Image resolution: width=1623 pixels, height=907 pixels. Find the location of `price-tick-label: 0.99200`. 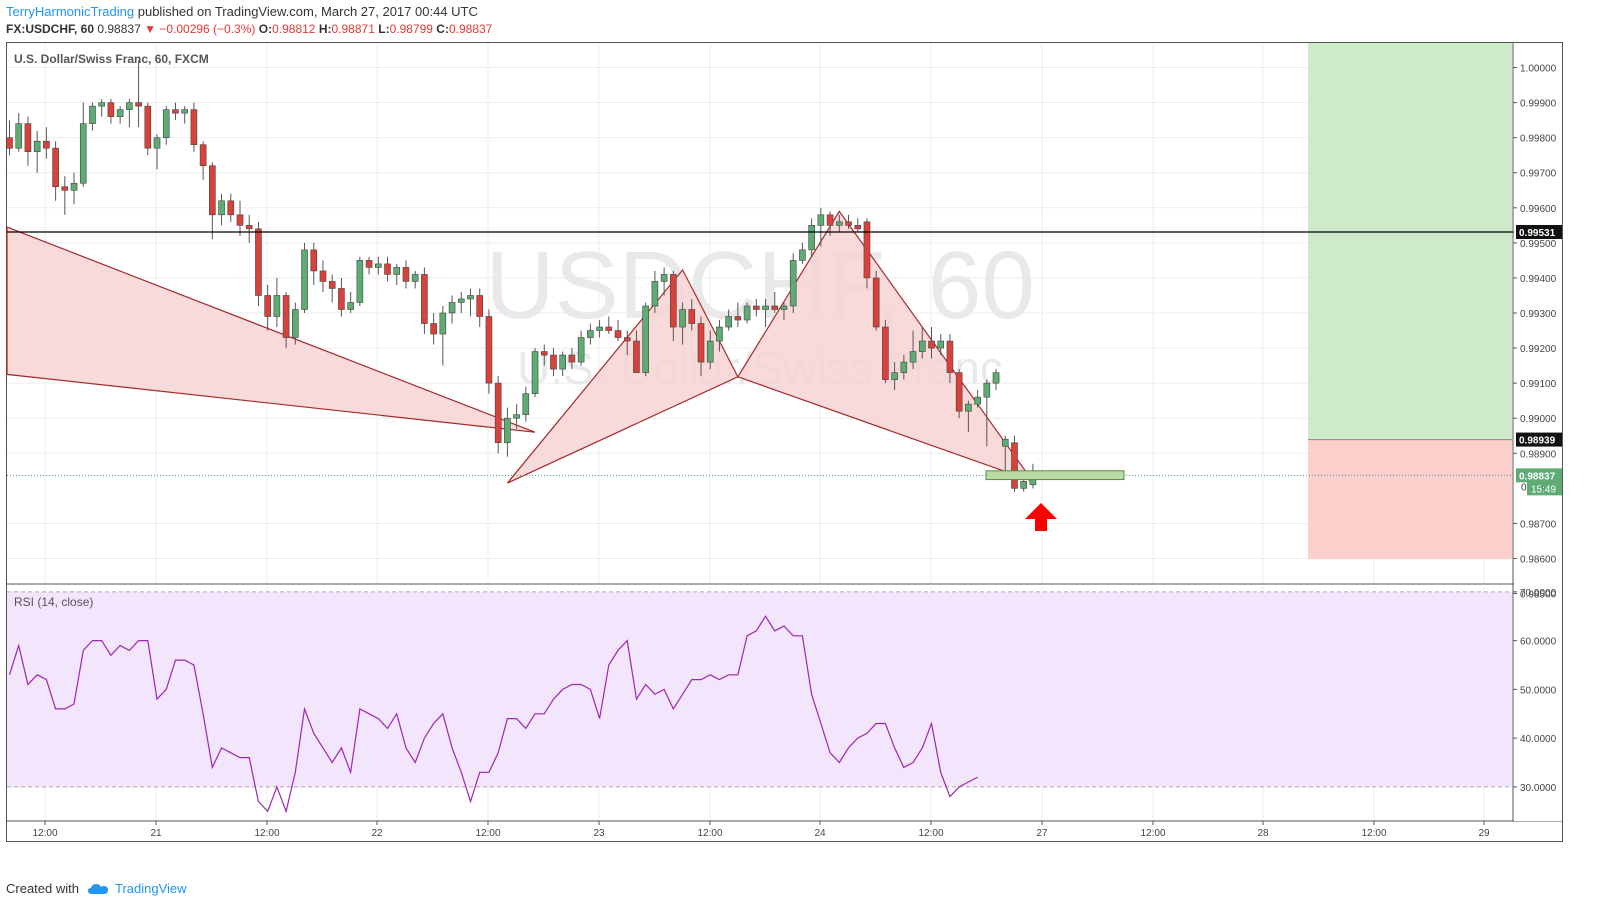

price-tick-label: 0.99200 is located at coordinates (1538, 349).